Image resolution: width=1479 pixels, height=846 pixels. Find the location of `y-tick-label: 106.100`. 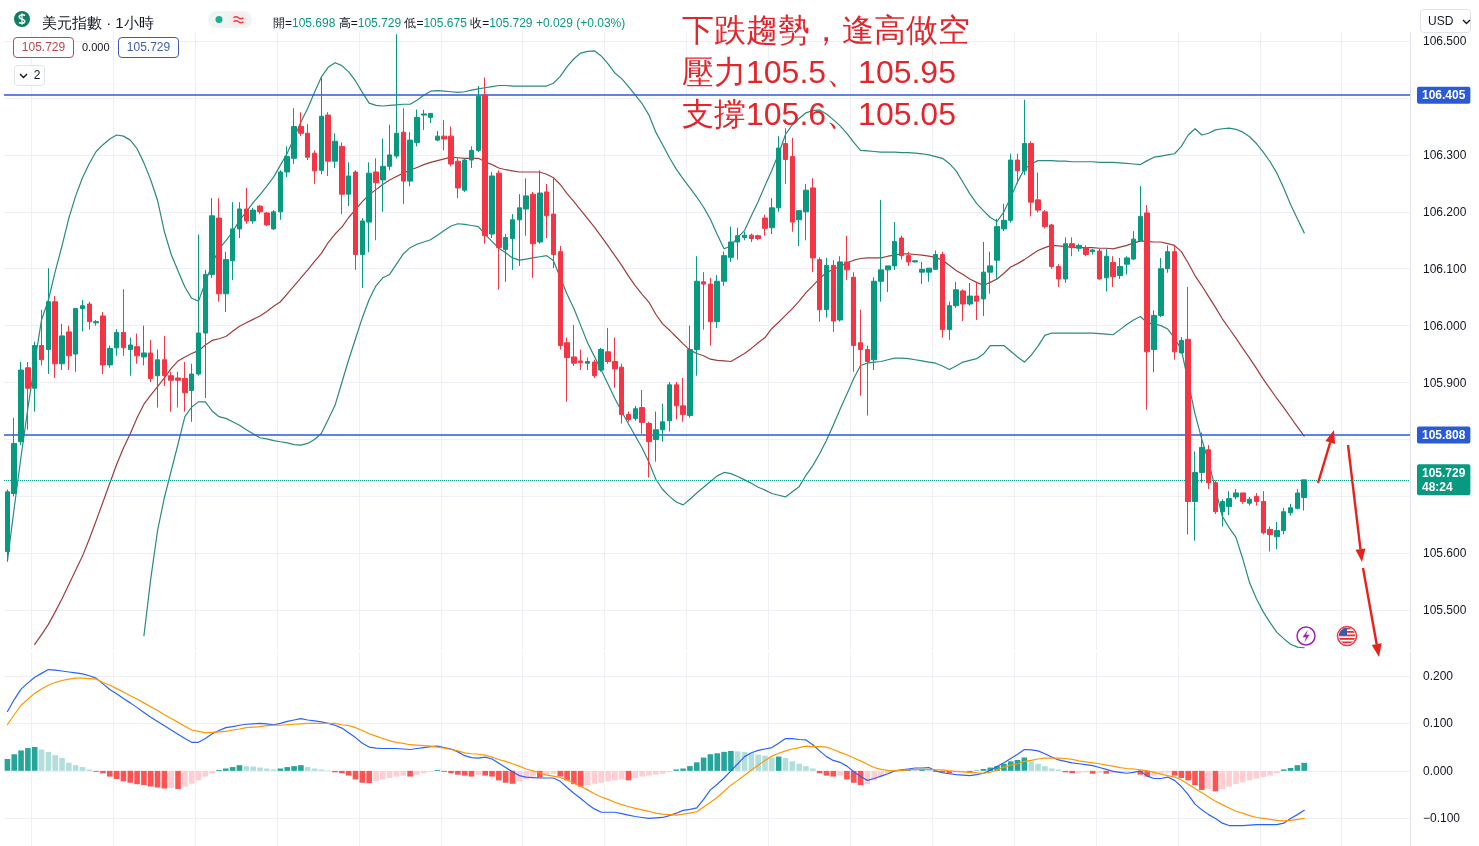

y-tick-label: 106.100 is located at coordinates (1445, 268).